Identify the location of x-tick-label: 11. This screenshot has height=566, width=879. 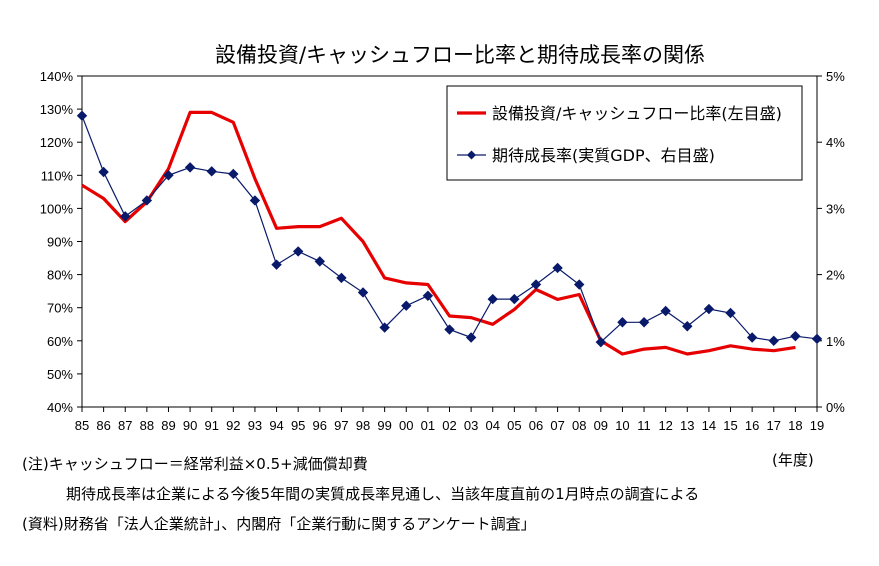
(644, 425).